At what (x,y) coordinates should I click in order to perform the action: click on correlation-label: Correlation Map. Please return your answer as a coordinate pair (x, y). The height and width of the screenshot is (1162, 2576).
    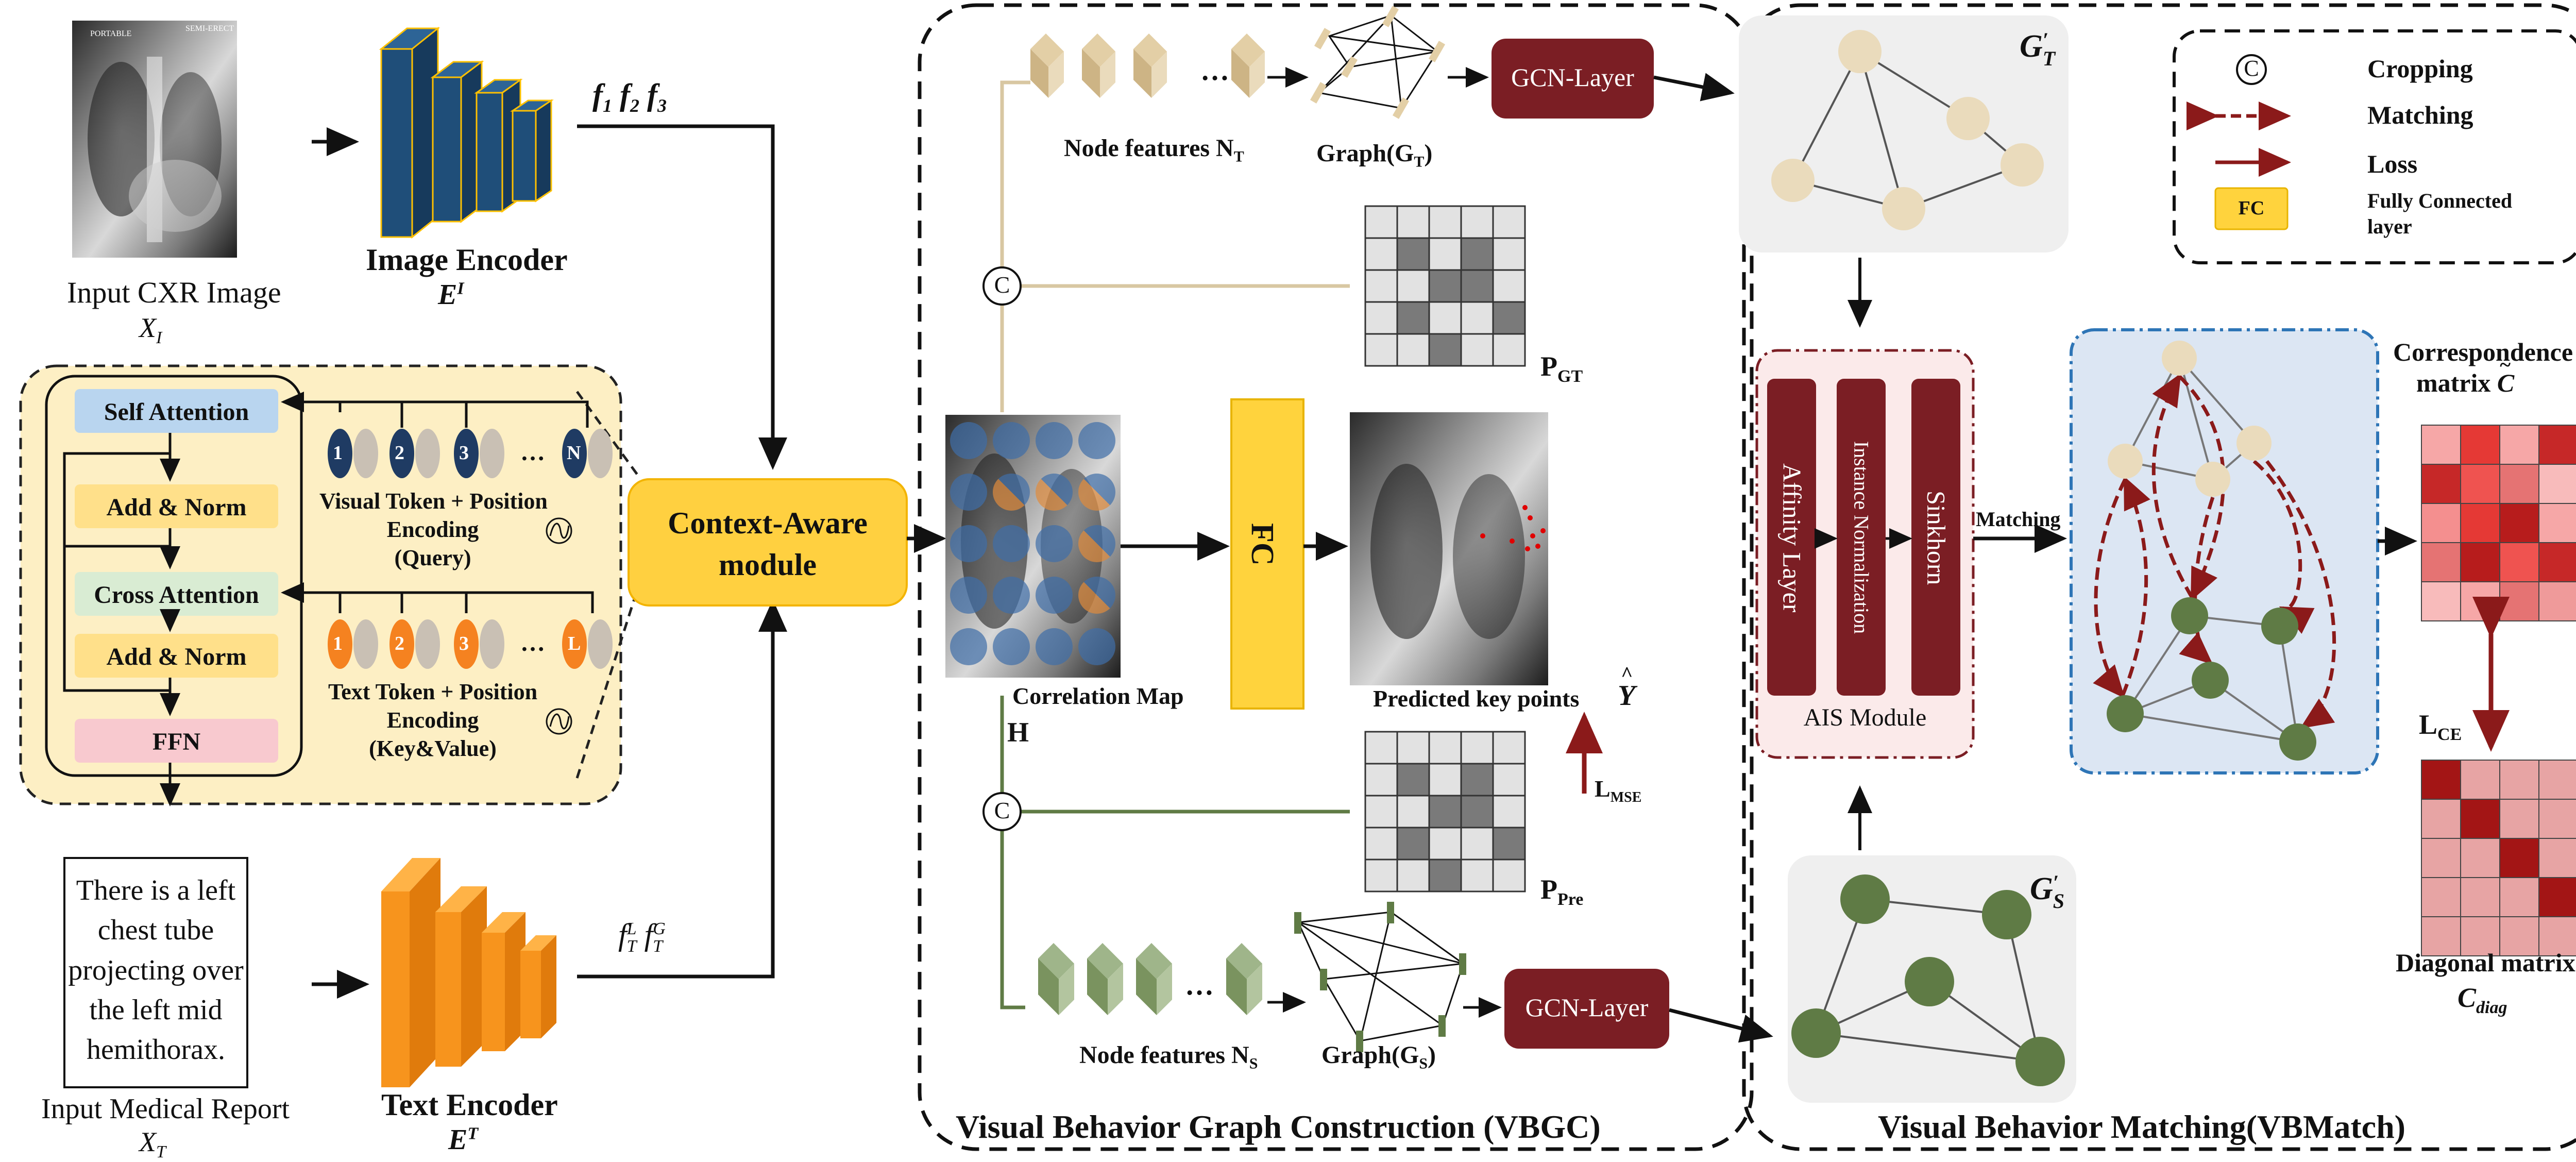
    Looking at the image, I should click on (1098, 696).